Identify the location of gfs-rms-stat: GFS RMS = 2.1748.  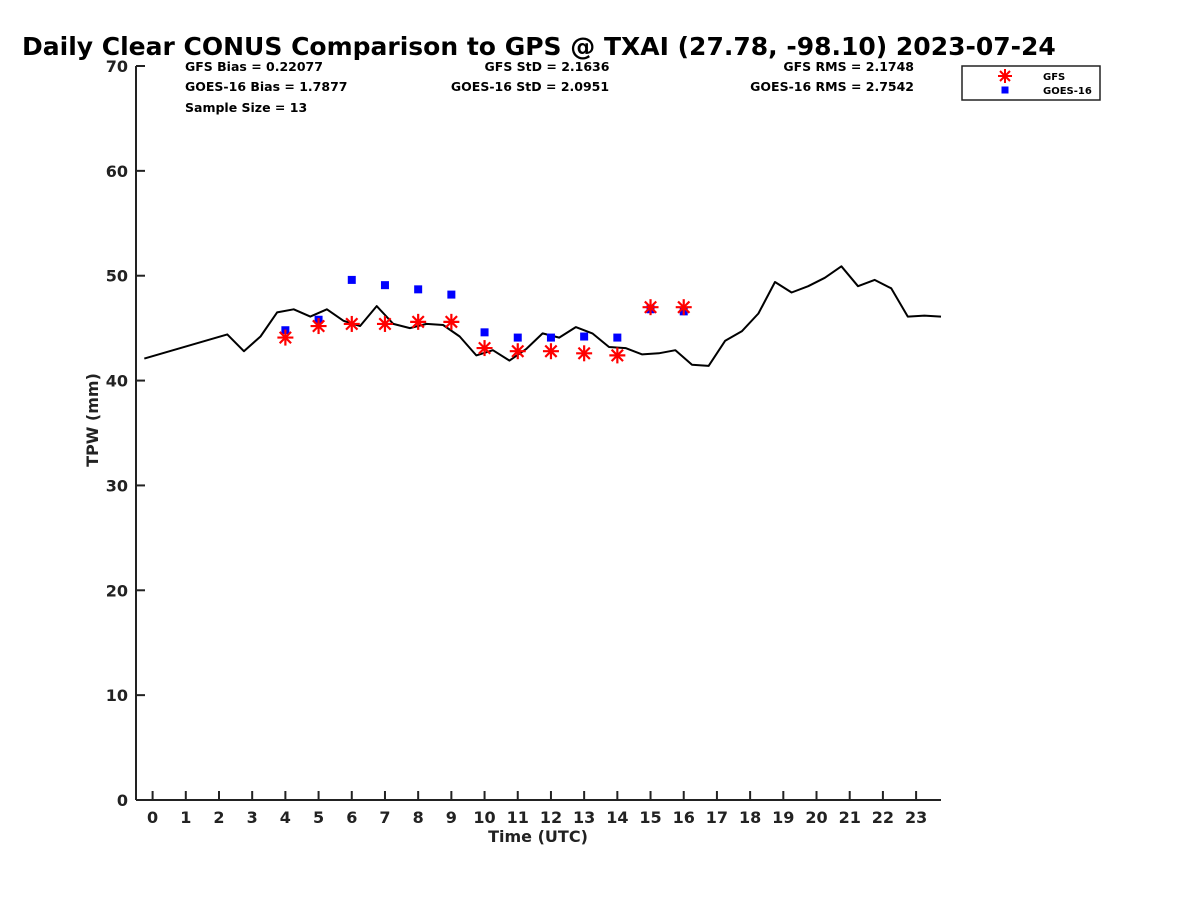
(848, 66).